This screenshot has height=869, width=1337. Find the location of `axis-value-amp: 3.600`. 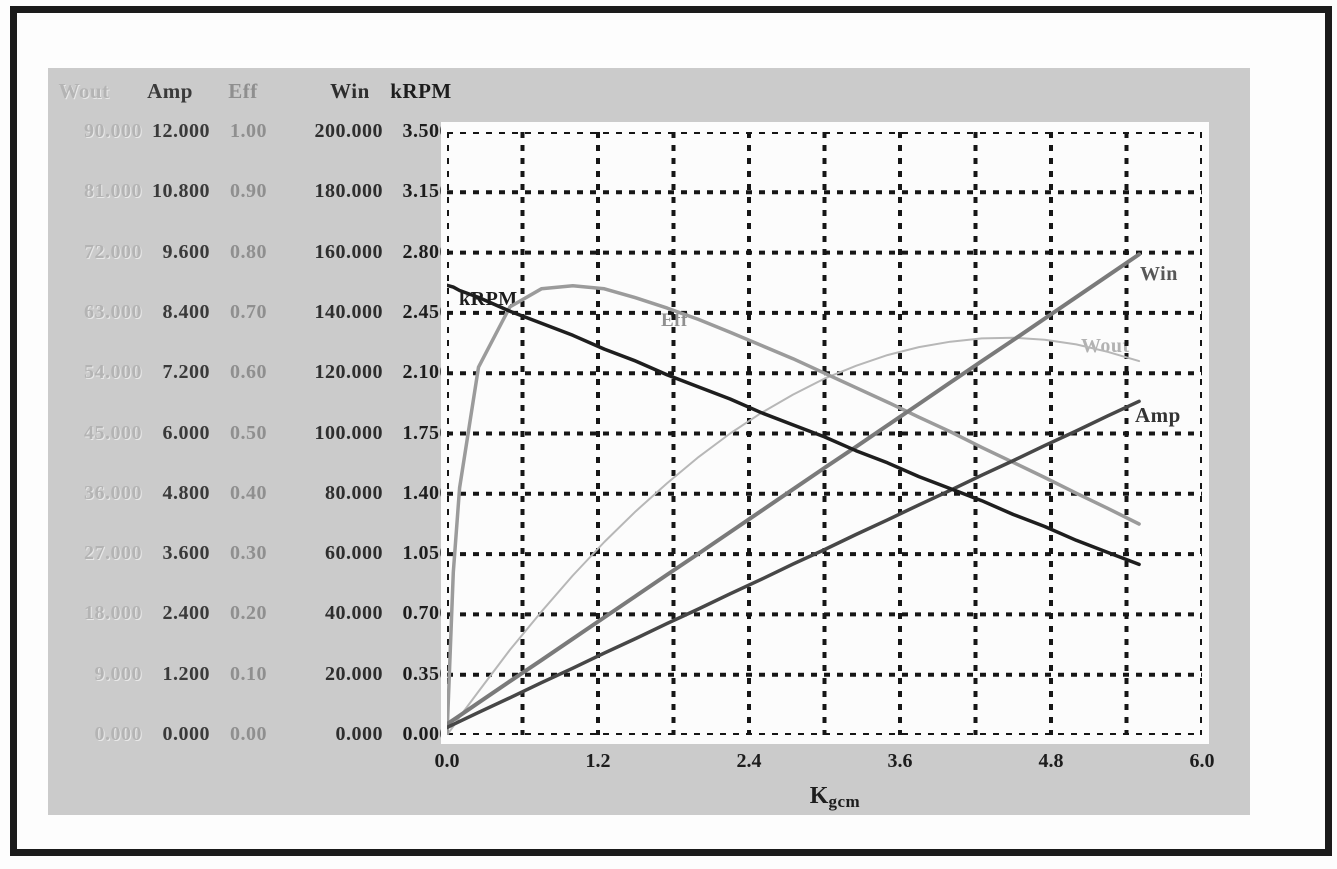

axis-value-amp: 3.600 is located at coordinates (186, 553).